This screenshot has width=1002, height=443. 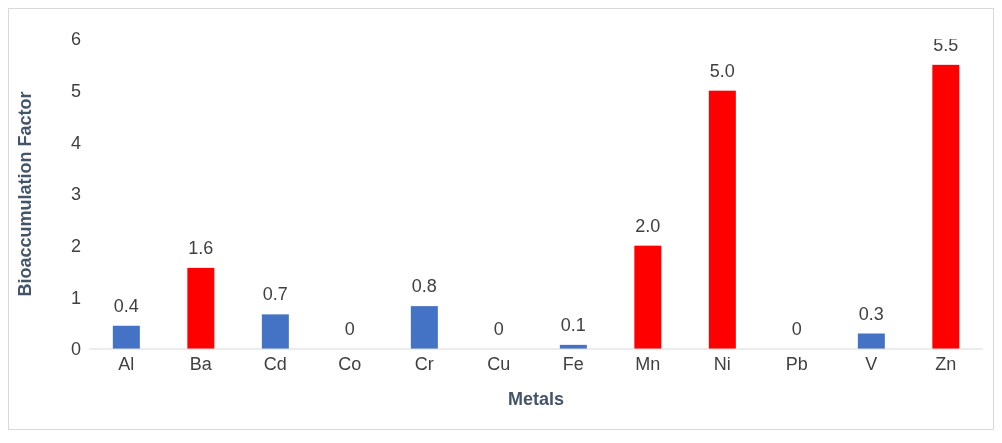 I want to click on x-tick-label: Pb, so click(x=796, y=363).